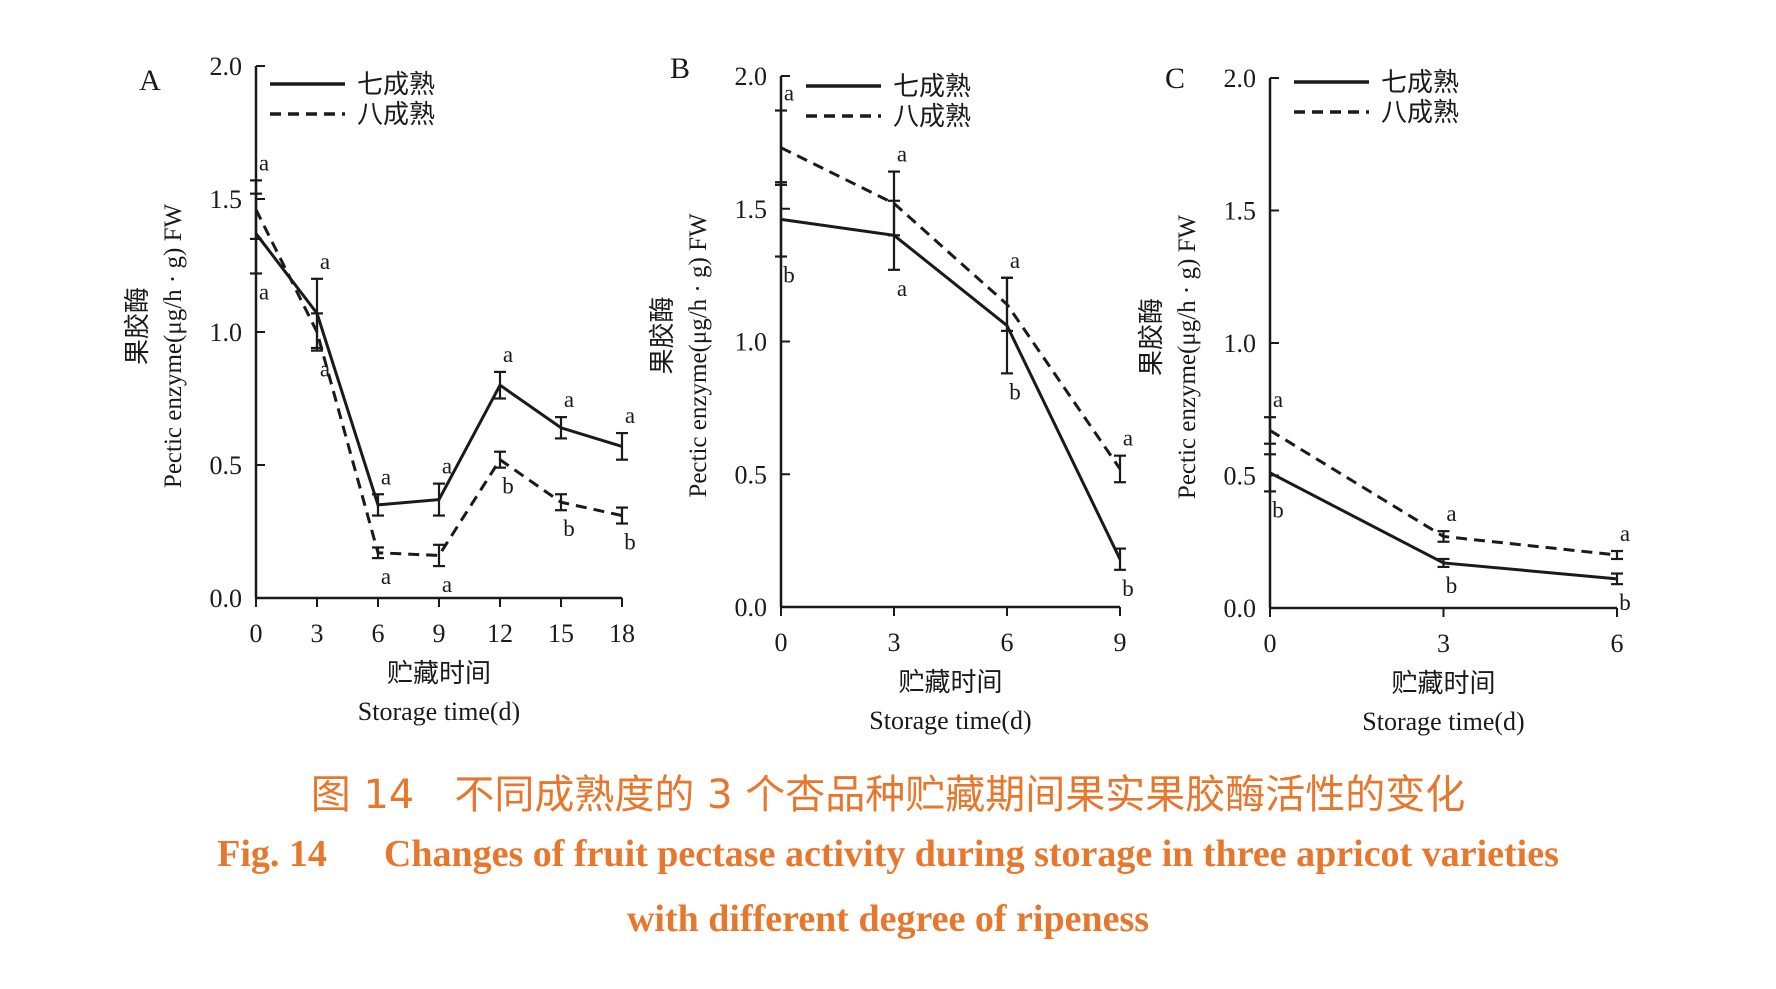 The height and width of the screenshot is (989, 1776). I want to click on panel-label: C, so click(1175, 78).